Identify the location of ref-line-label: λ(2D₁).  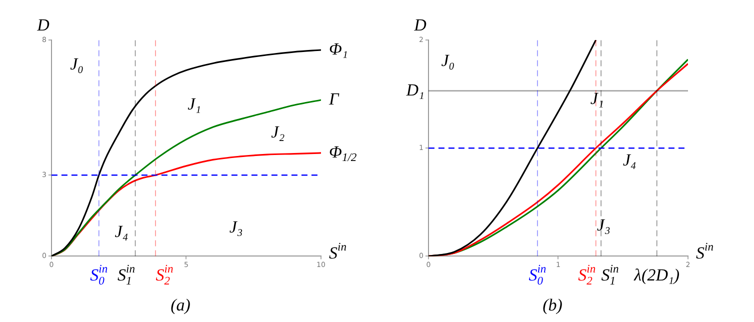
(656, 275).